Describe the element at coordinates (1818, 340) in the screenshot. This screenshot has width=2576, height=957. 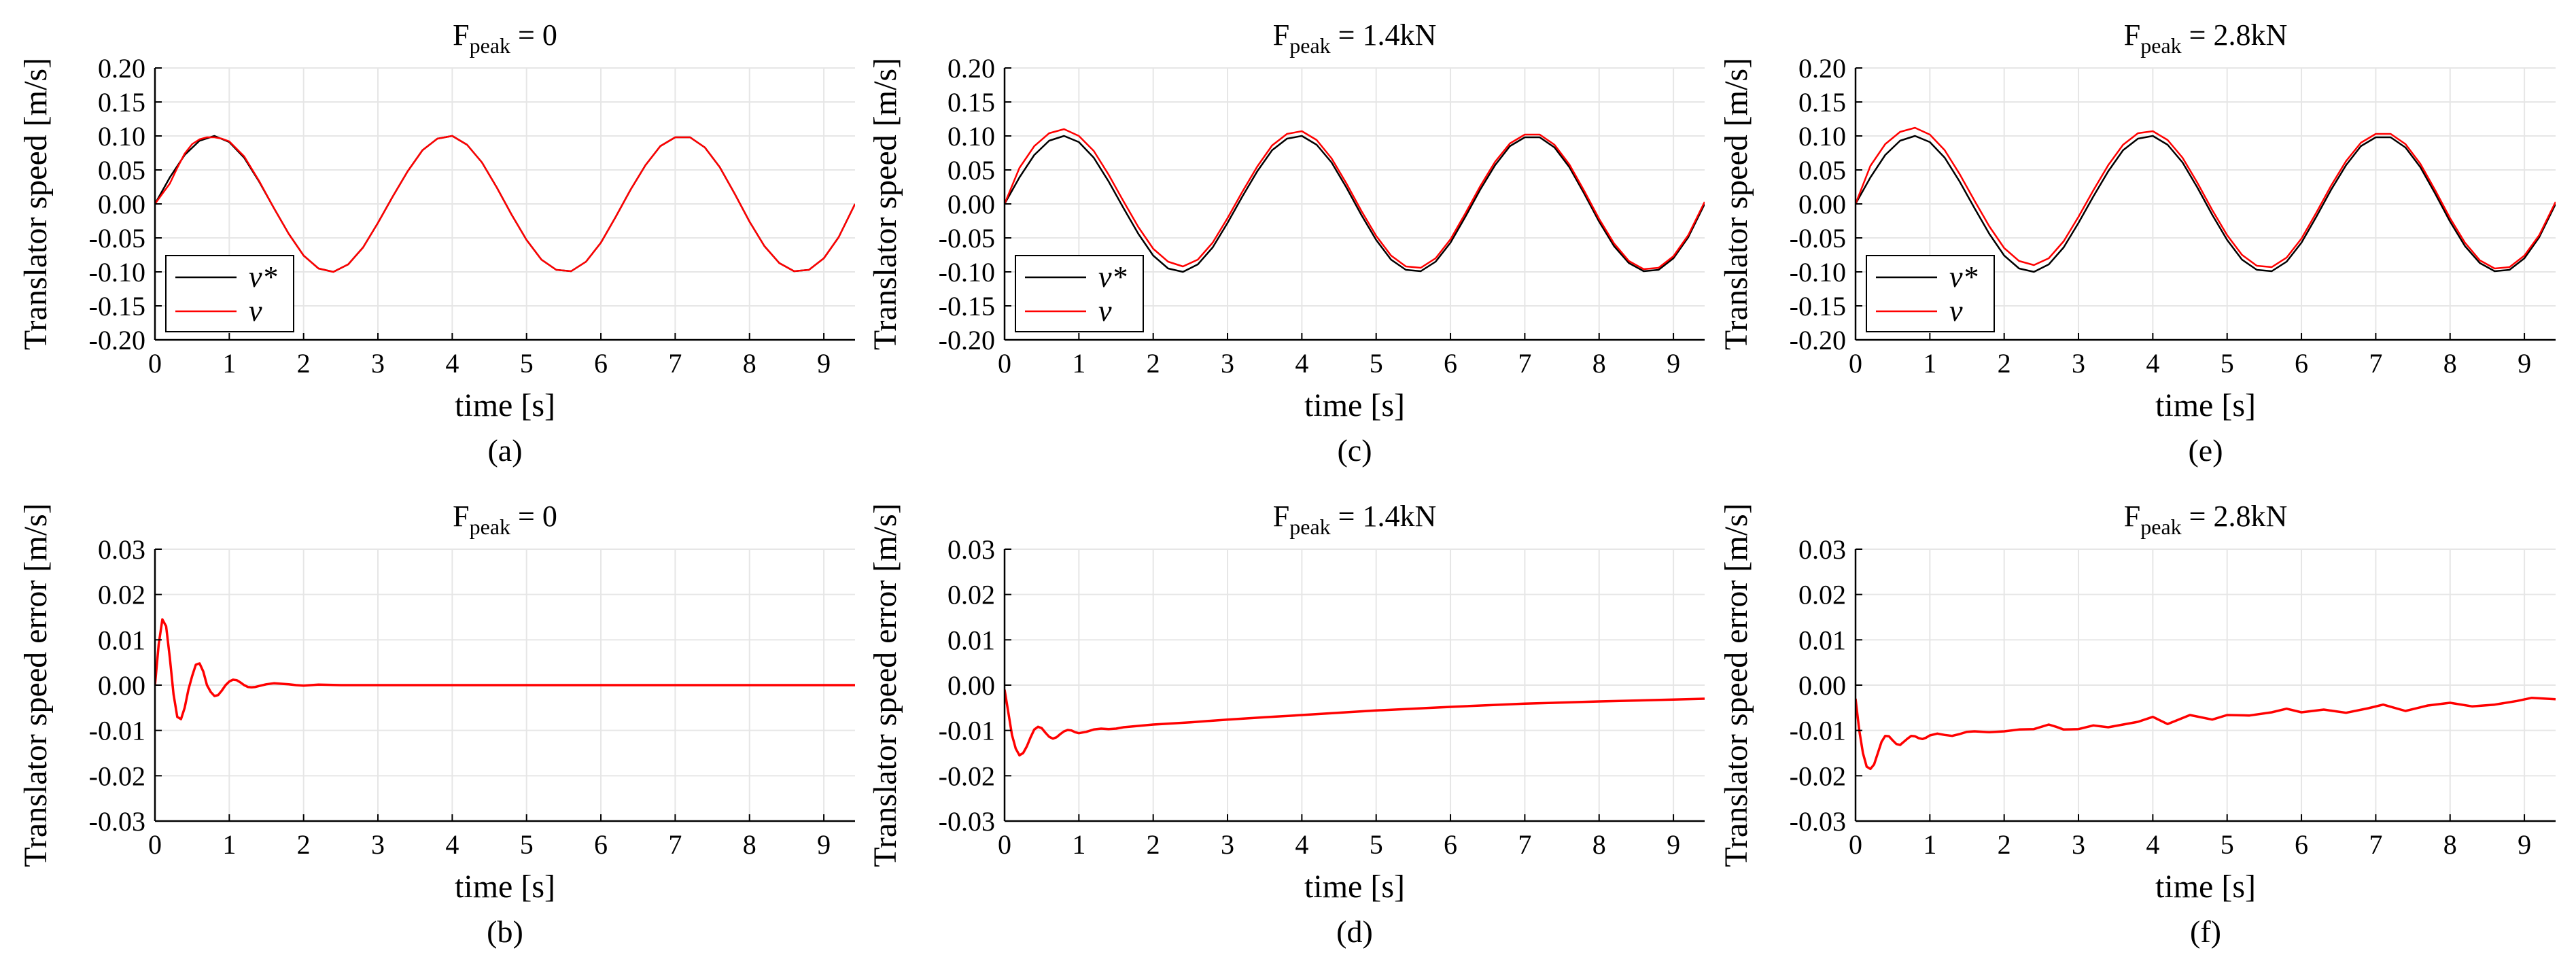
I see `y-tick-label: -0.20` at that location.